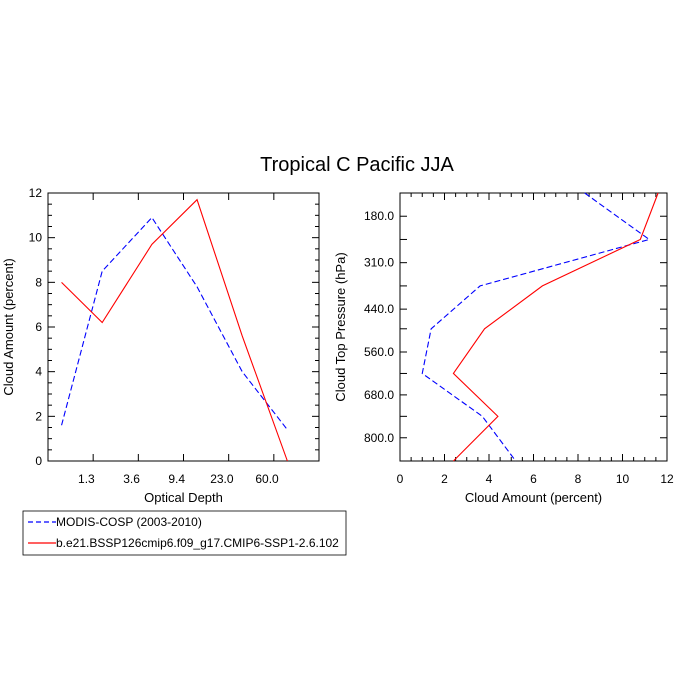  Describe the element at coordinates (36, 193) in the screenshot. I see `y-tick-label: 12` at that location.